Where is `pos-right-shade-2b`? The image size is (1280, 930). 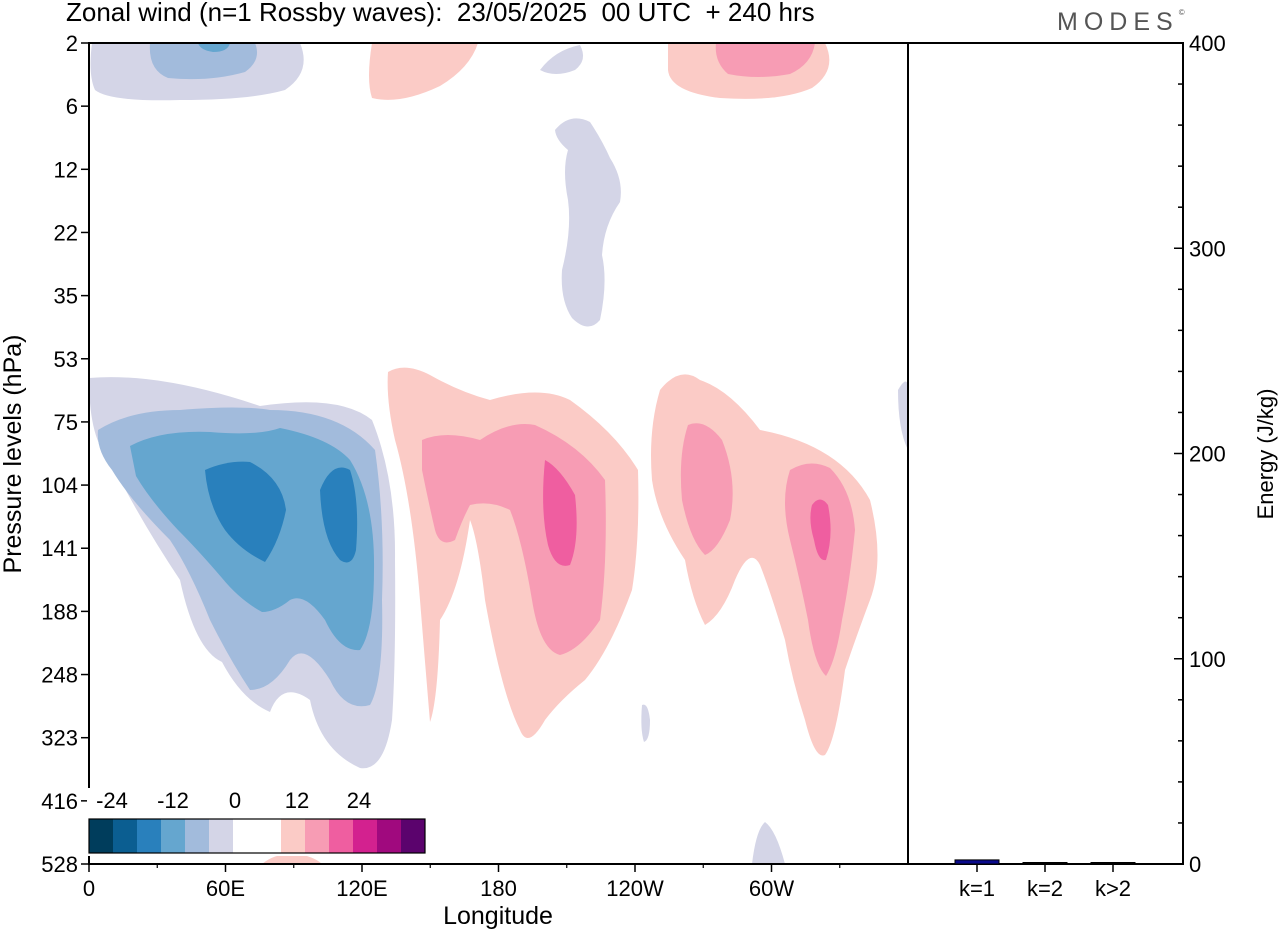
pos-right-shade-2b is located at coordinates (820, 569).